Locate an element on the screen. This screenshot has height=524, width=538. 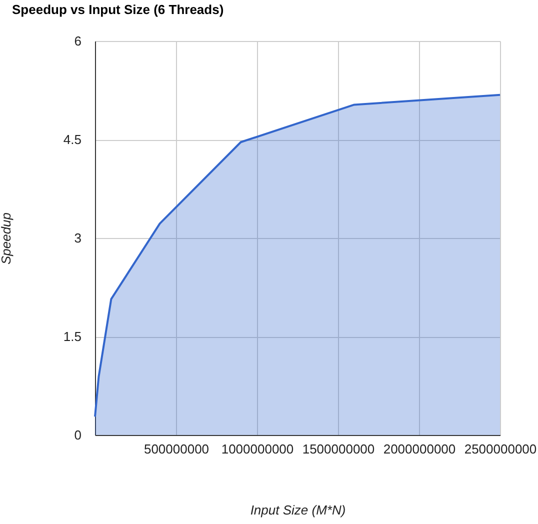
y-tick-label: 1.5 is located at coordinates (72, 336).